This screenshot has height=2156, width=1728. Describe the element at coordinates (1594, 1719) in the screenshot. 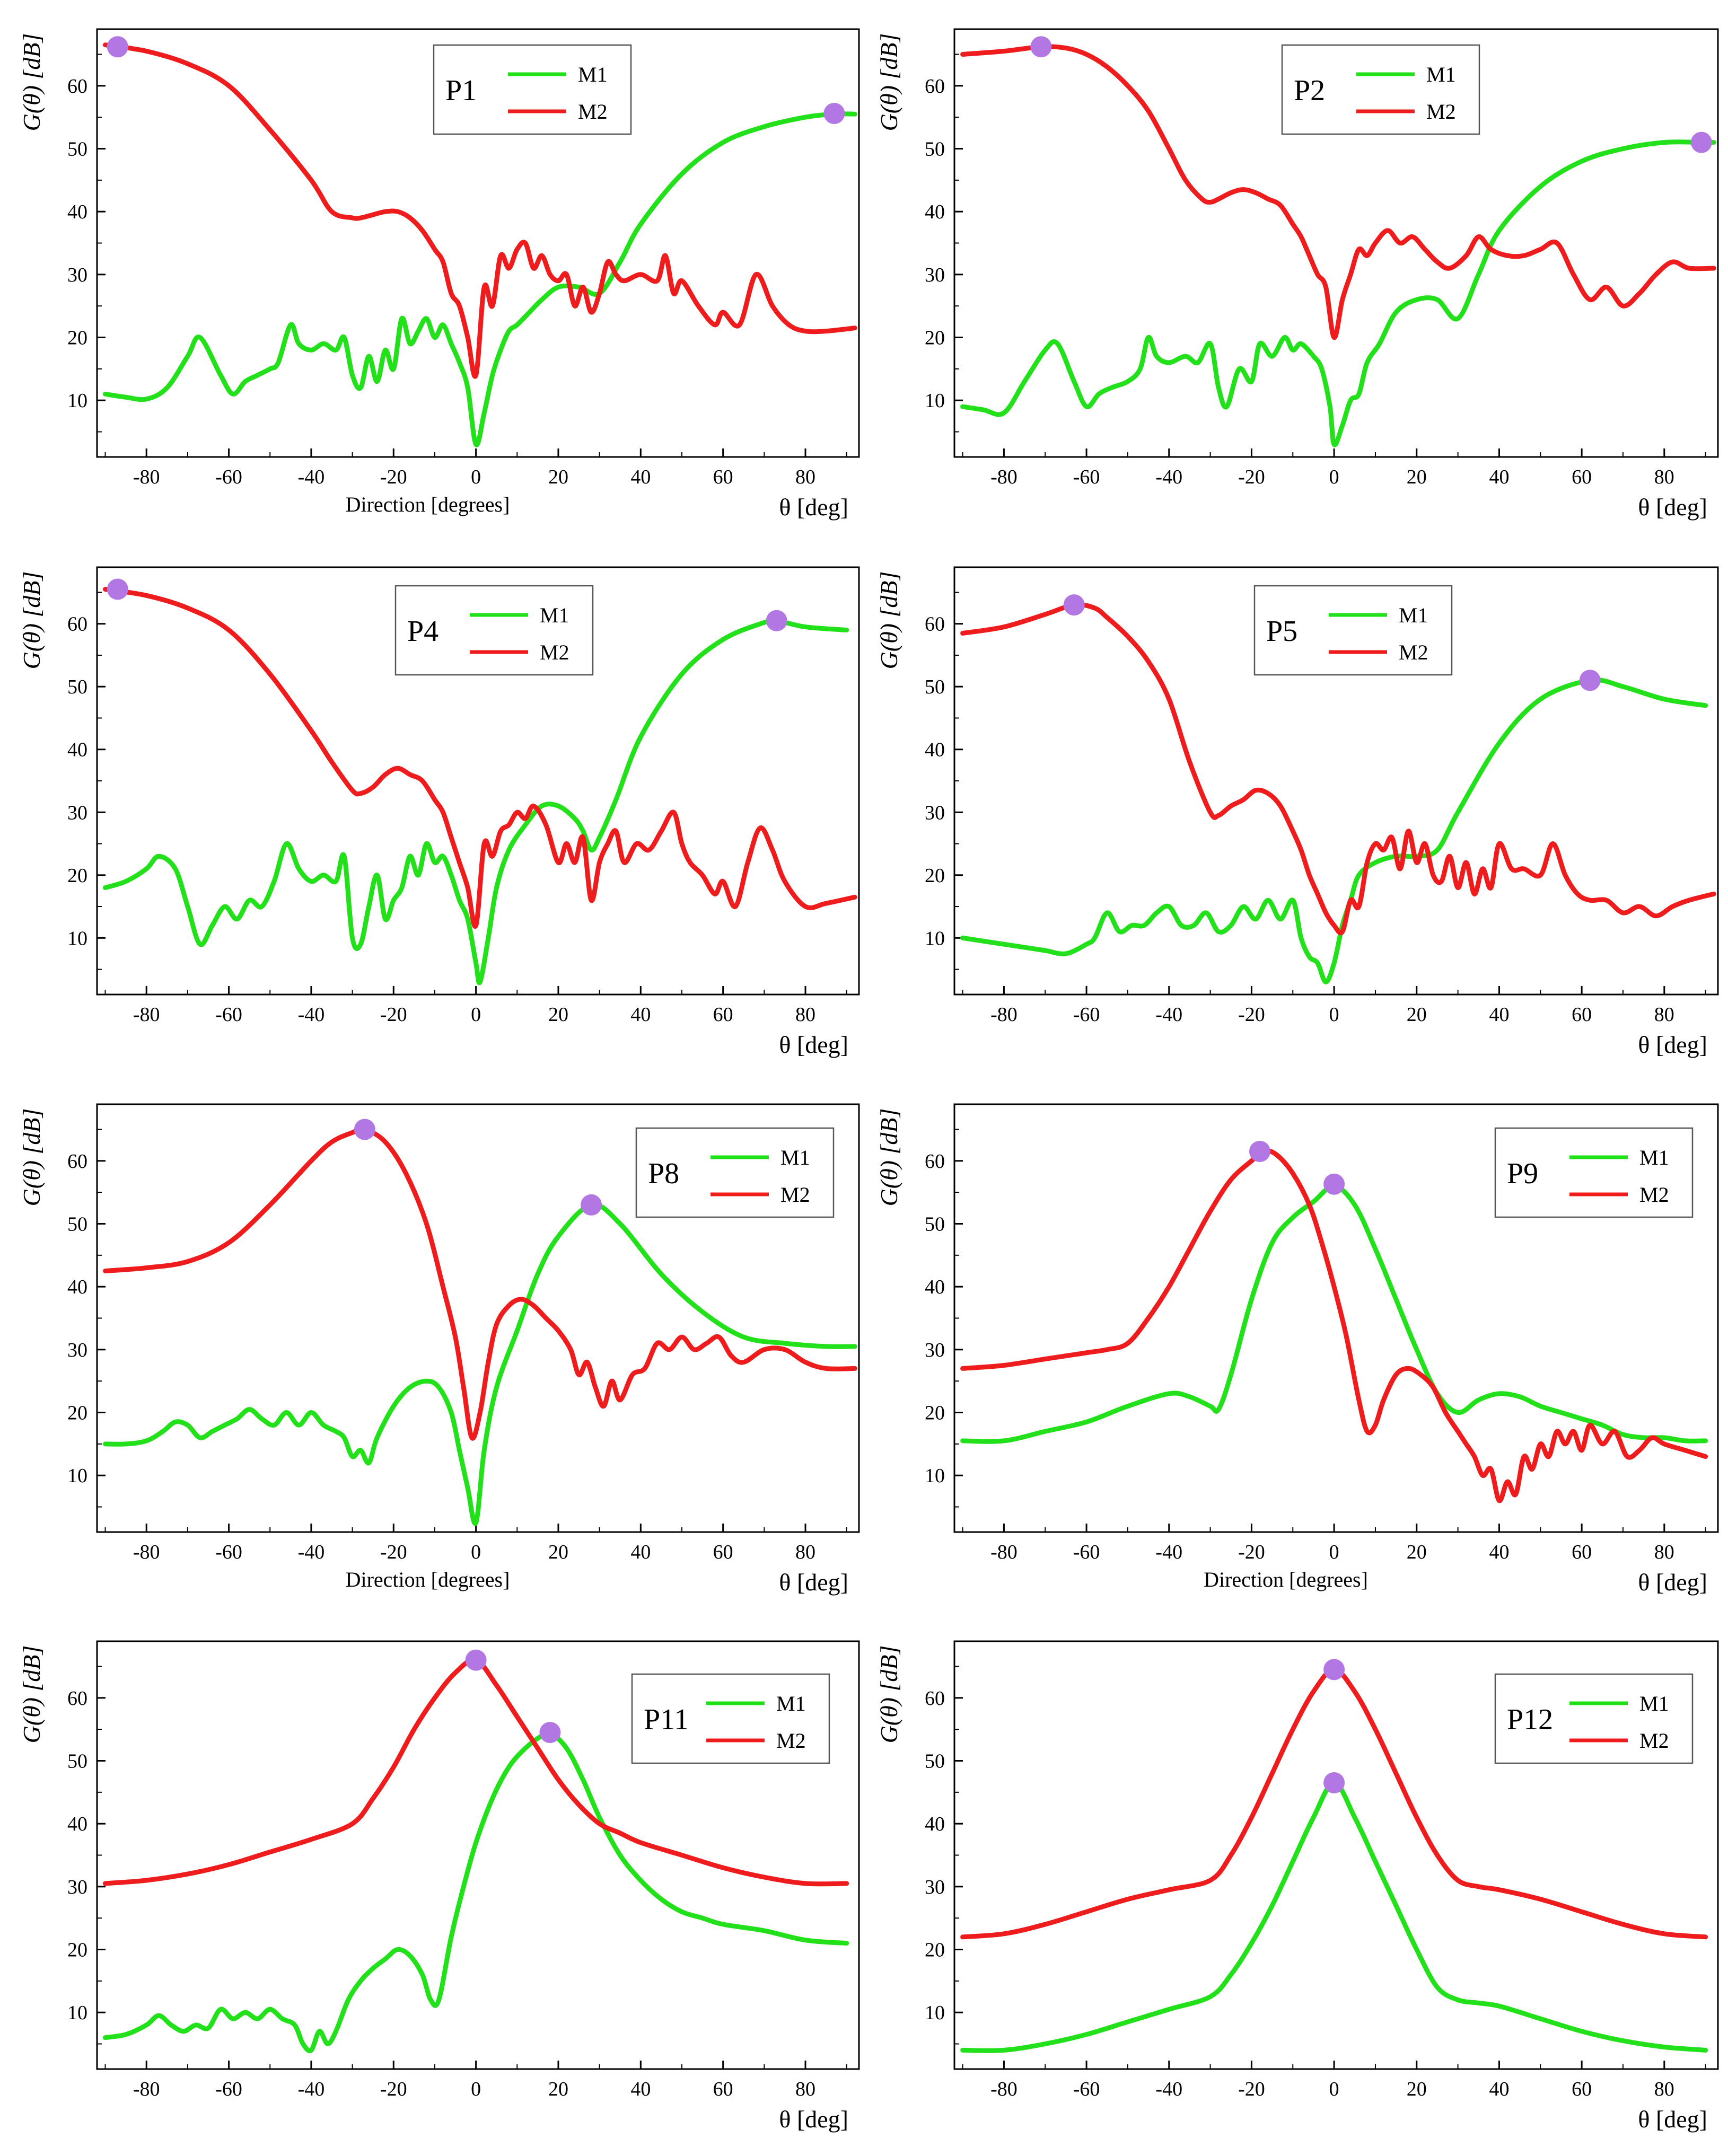

I see `legend: P12 M1 M2` at that location.